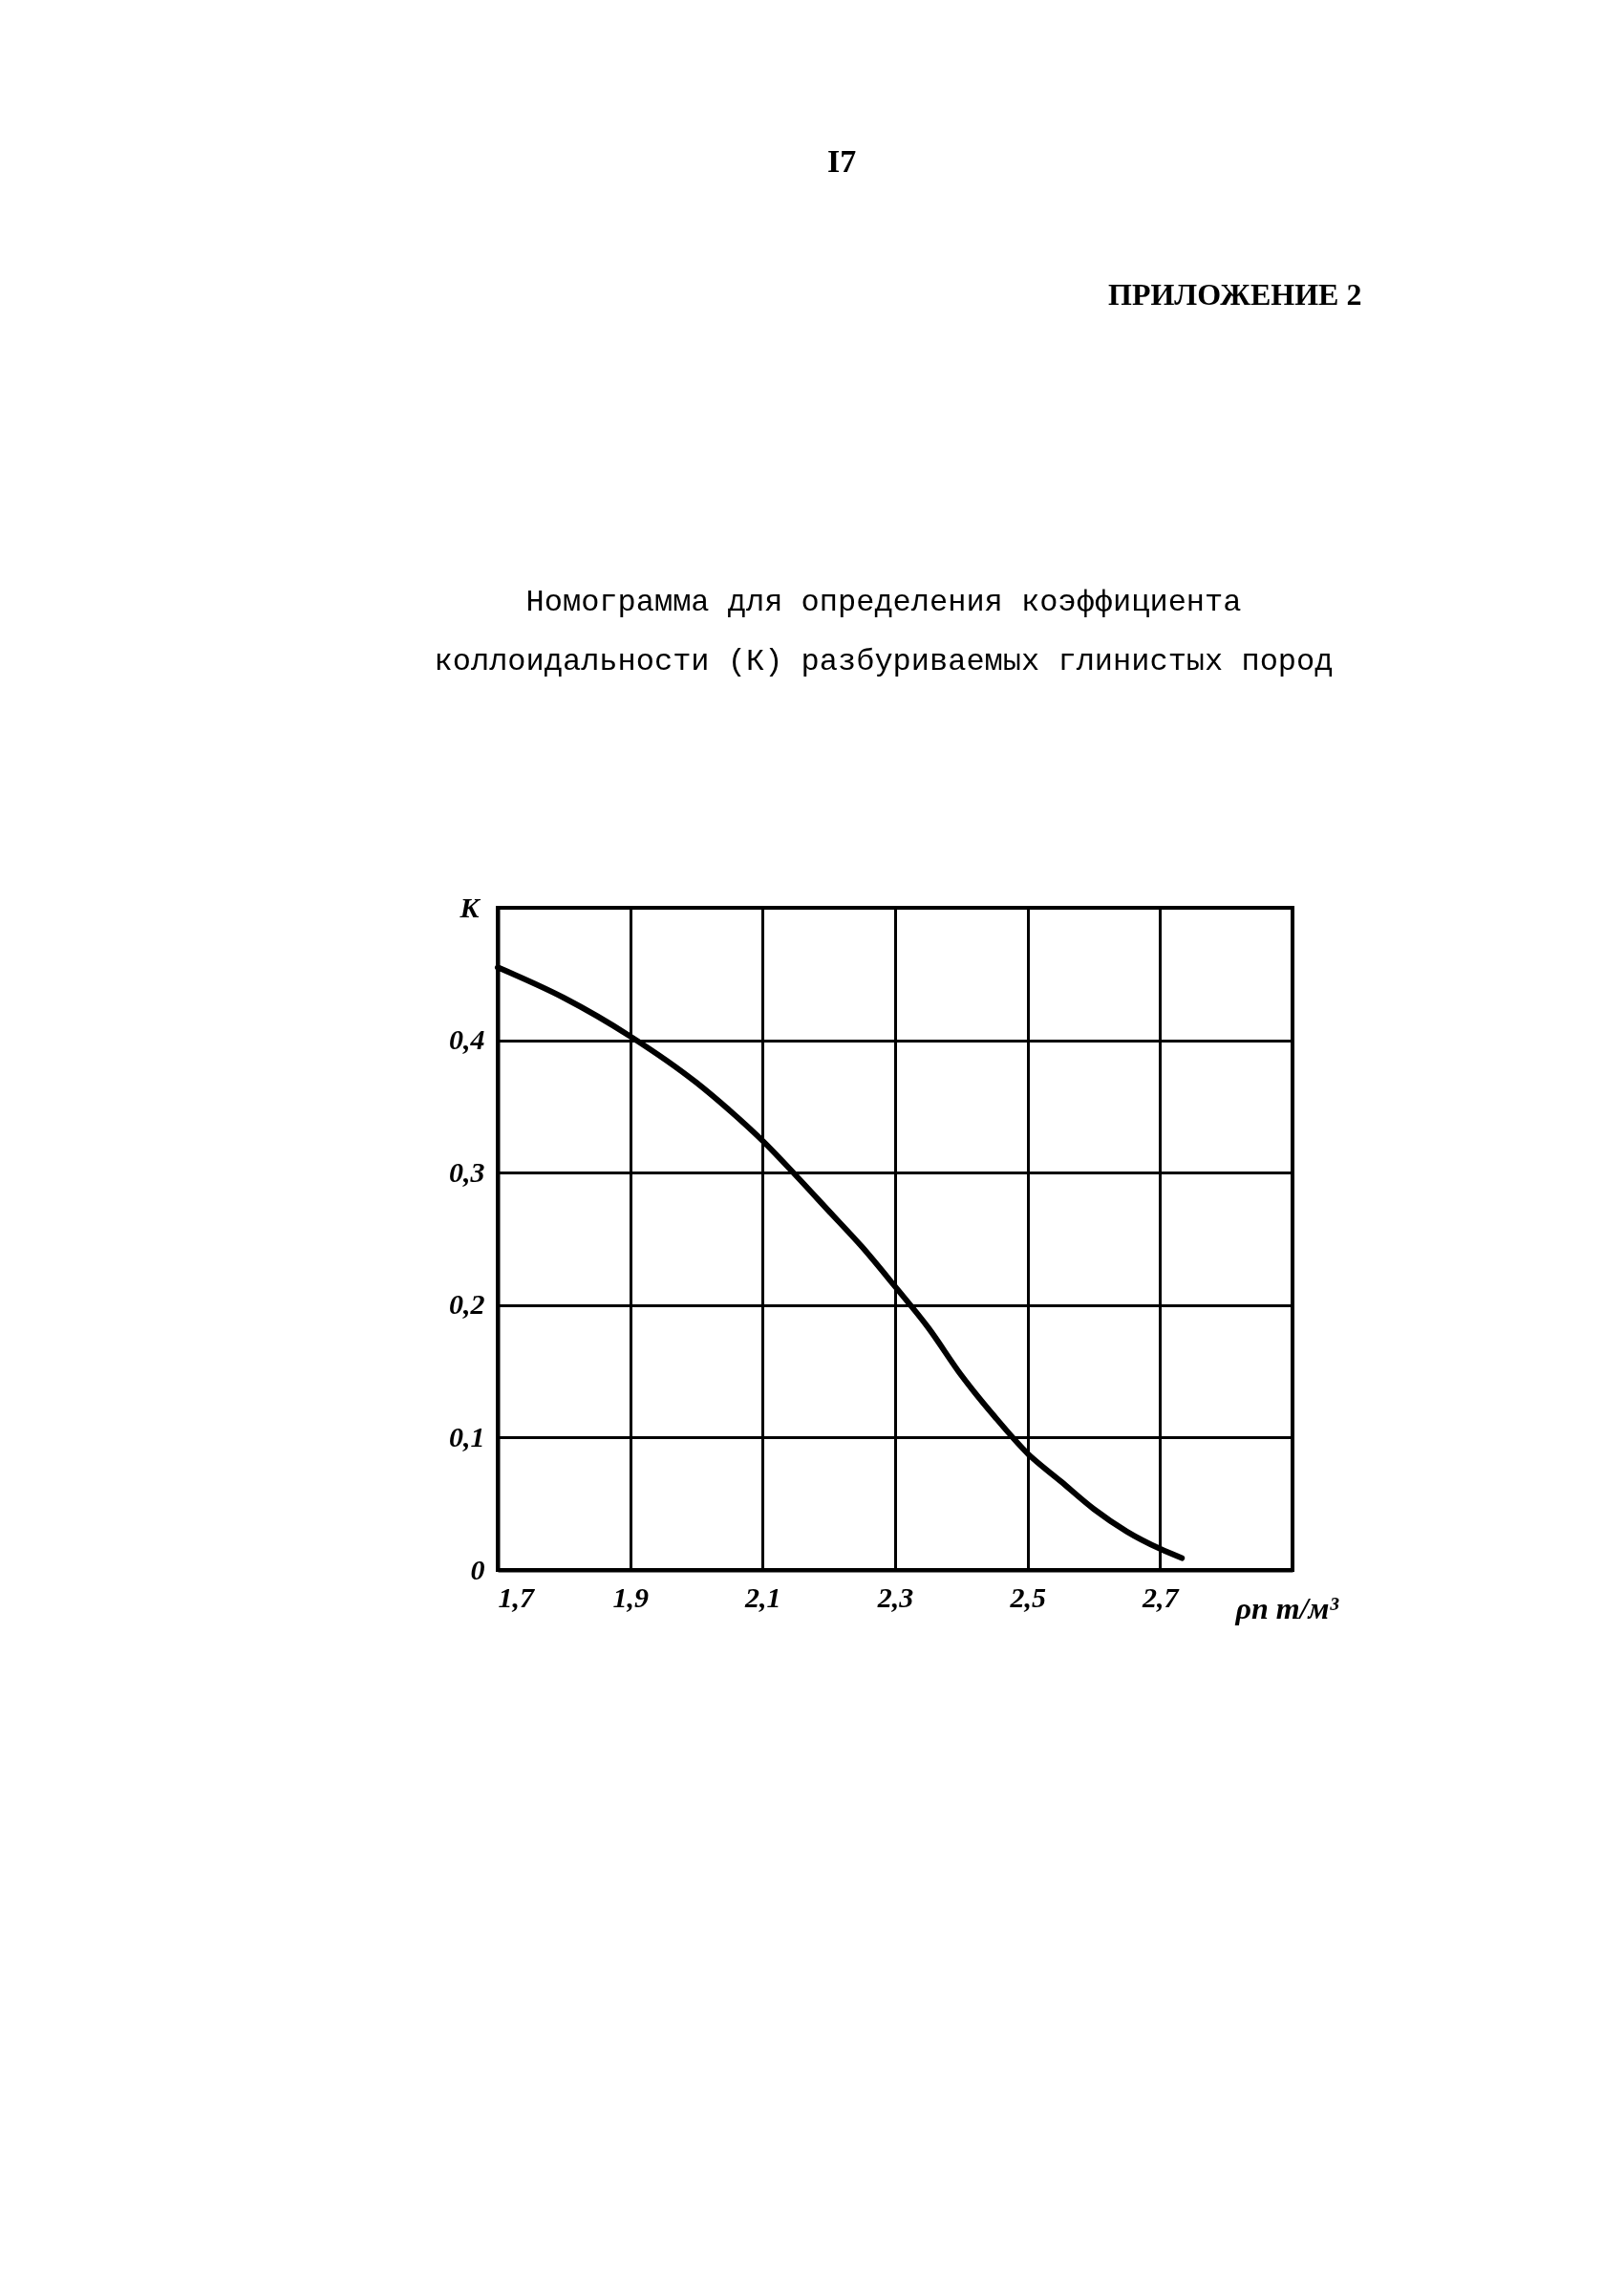 This screenshot has width=1624, height=2279. Describe the element at coordinates (470, 907) in the screenshot. I see `y-axis-title: K` at that location.